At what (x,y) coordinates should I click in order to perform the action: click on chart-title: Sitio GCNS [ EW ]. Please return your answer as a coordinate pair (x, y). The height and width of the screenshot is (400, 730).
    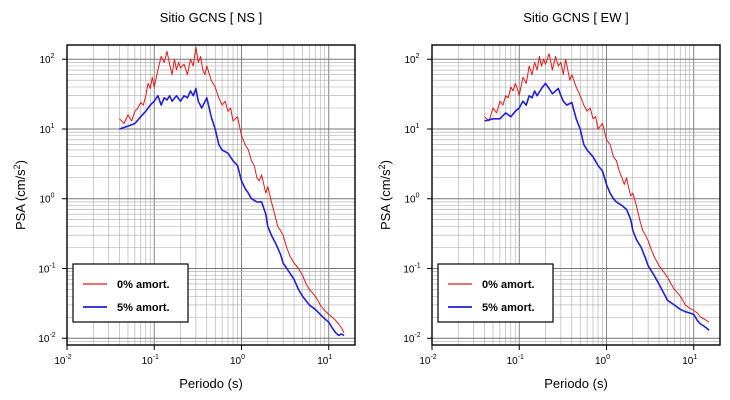
    Looking at the image, I should click on (575, 17).